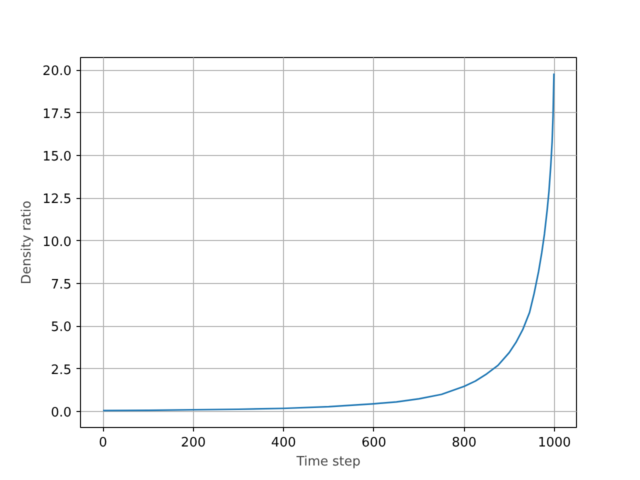 The width and height of the screenshot is (640, 480). I want to click on y-tick-label: 20.0, so click(57, 72).